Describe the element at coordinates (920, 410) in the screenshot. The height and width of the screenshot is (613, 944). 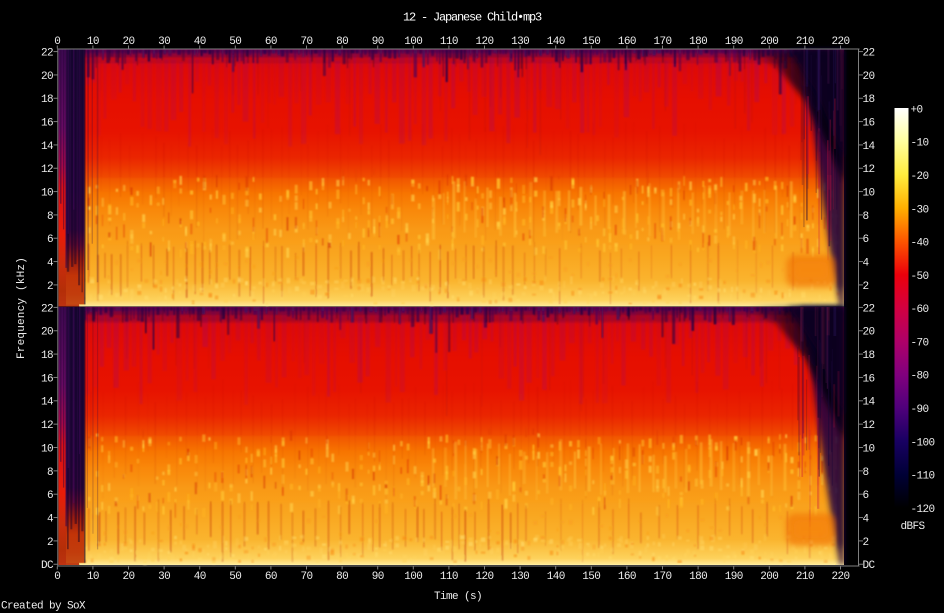
I see `svg-text: -90` at that location.